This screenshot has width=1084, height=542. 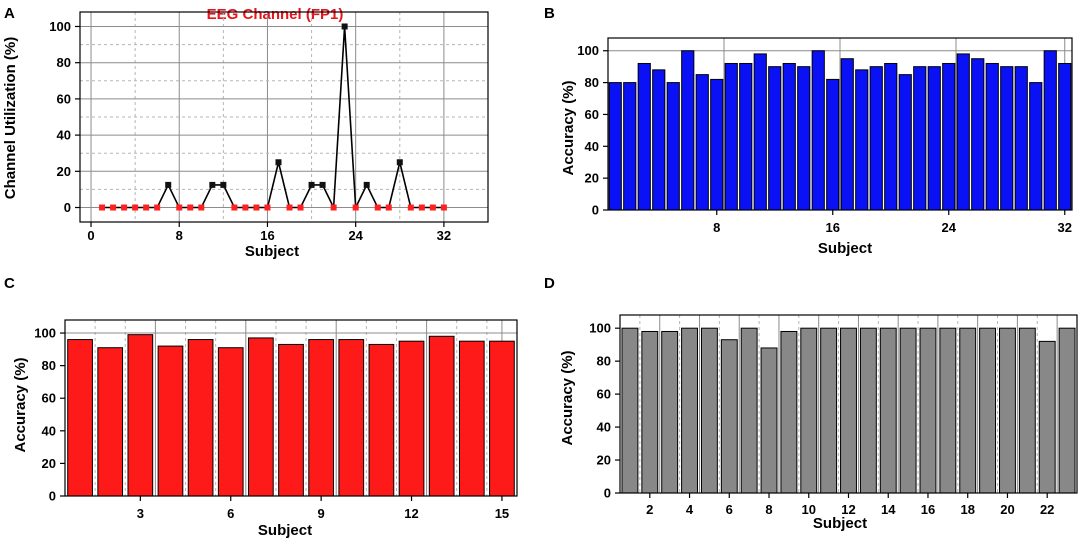 What do you see at coordinates (600, 328) in the screenshot?
I see `y-tick-label-d: 100` at bounding box center [600, 328].